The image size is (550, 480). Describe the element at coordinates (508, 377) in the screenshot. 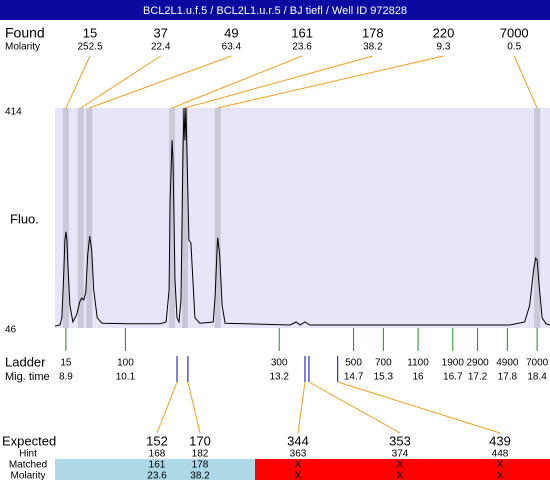

I see `ladder-time: 17.8` at that location.